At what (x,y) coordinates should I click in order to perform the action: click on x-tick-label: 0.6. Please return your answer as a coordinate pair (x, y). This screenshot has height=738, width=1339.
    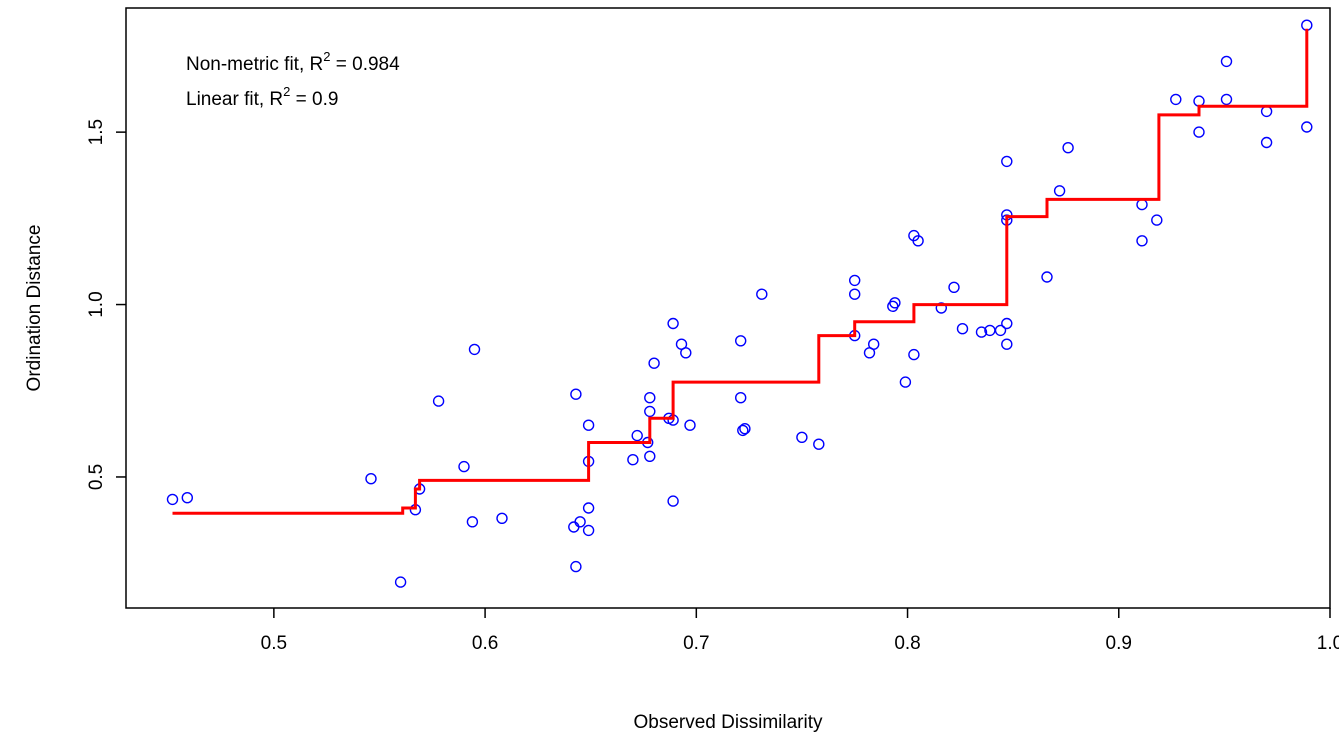
    Looking at the image, I should click on (485, 643).